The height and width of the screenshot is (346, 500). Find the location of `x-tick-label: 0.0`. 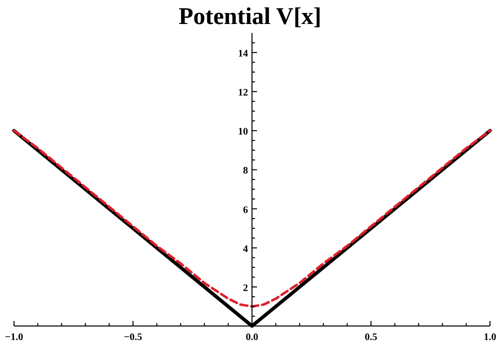

x-tick-label: 0.0 is located at coordinates (252, 337).